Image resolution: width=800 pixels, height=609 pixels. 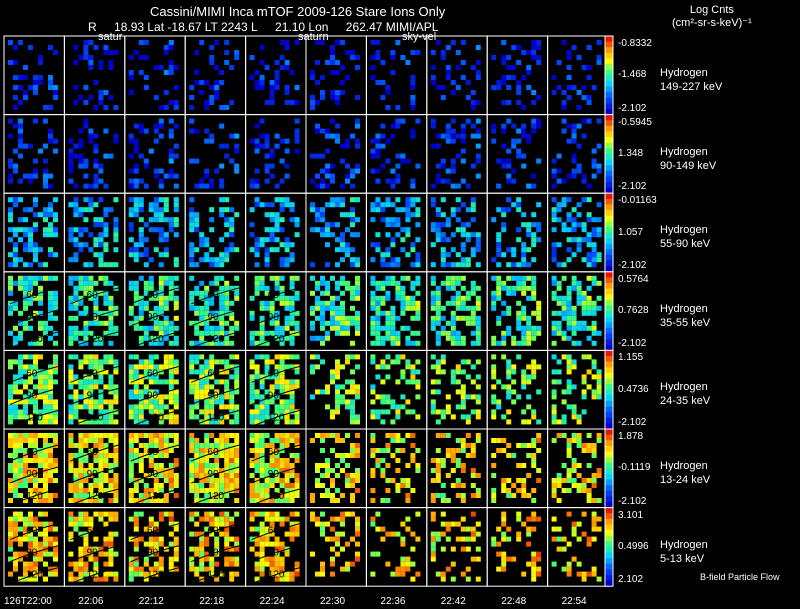 What do you see at coordinates (34, 575) in the screenshot?
I see `contour-label: 120` at bounding box center [34, 575].